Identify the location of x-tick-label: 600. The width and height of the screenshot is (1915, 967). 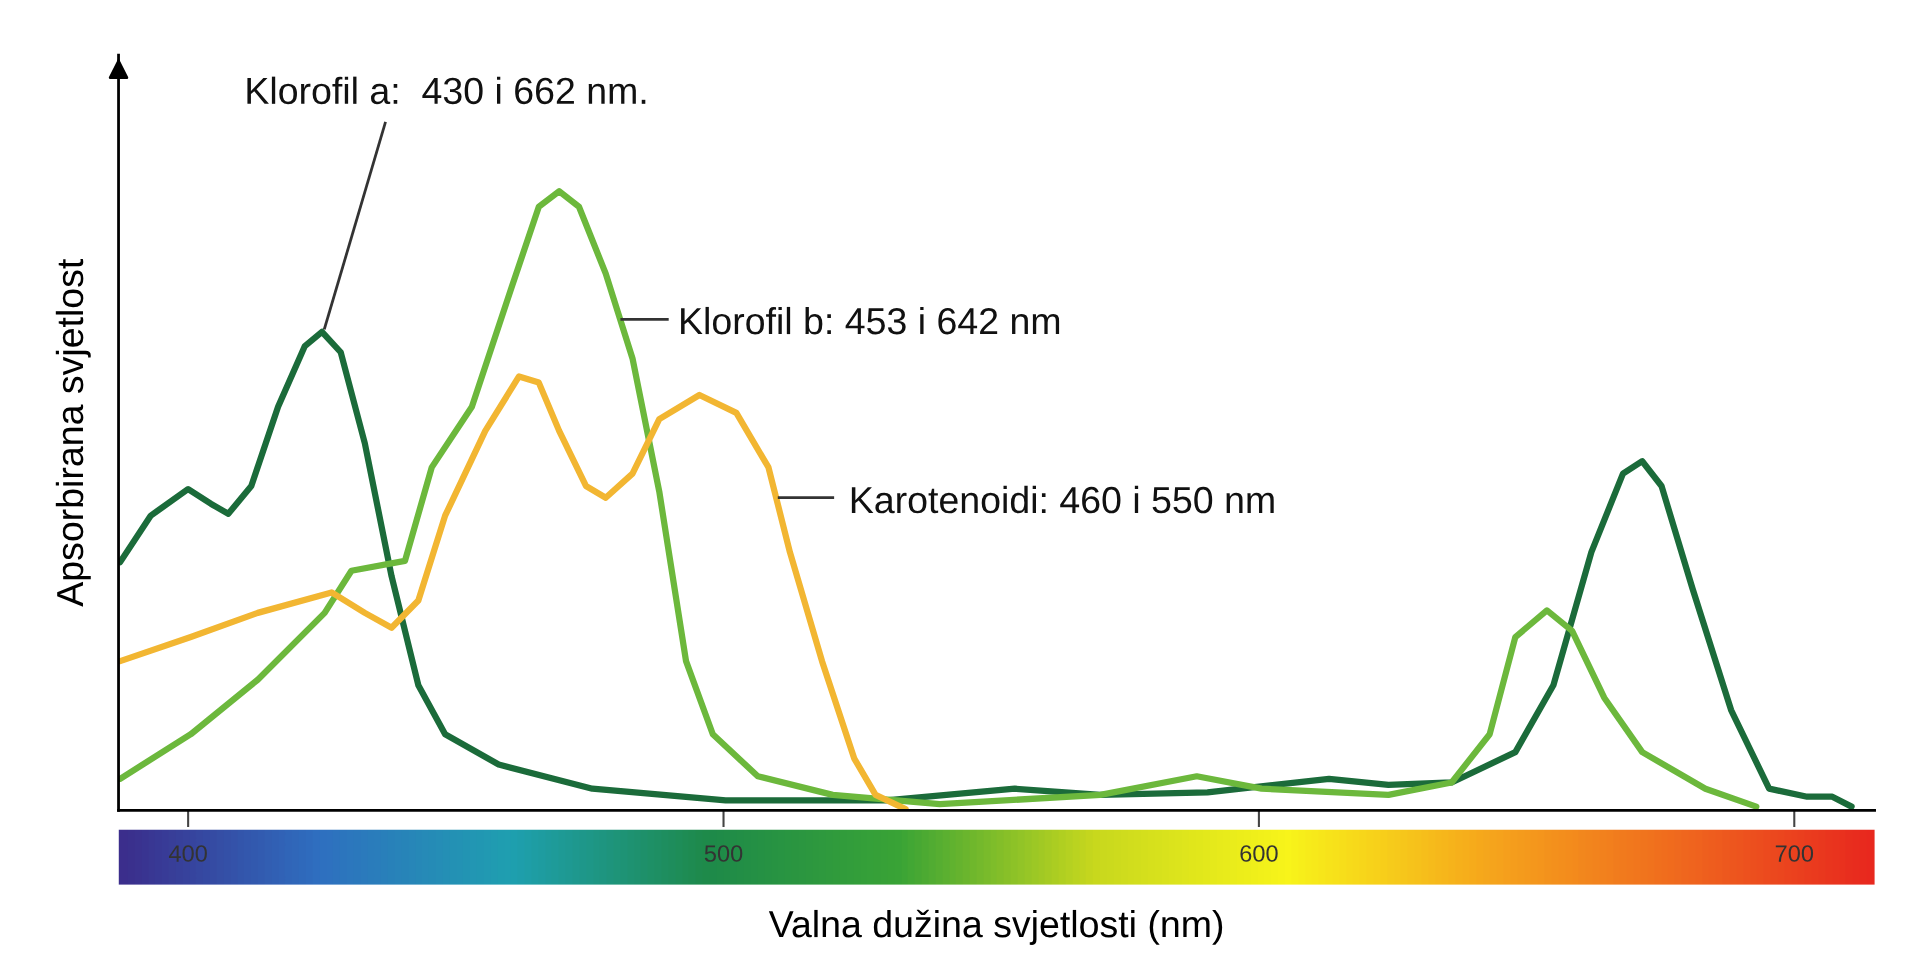
(1259, 853).